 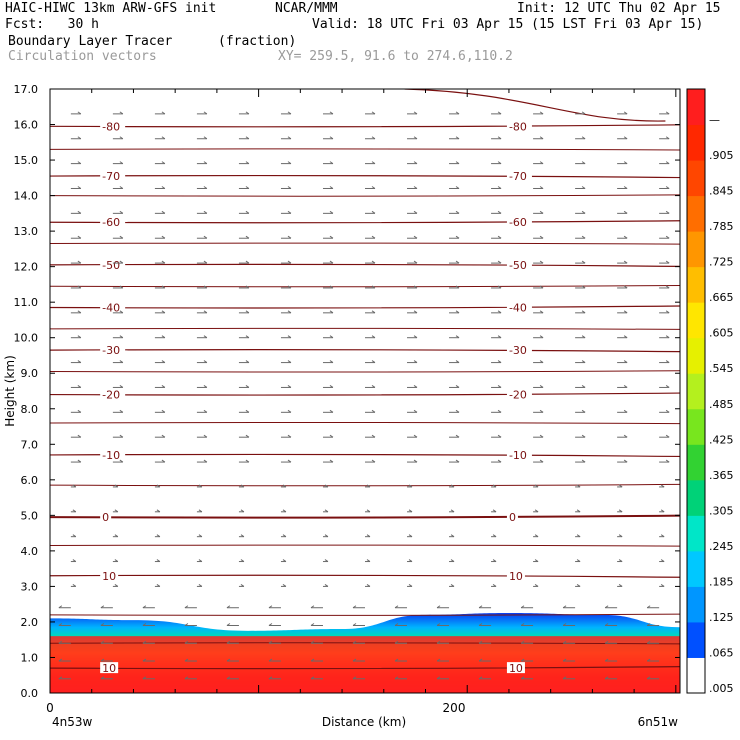 What do you see at coordinates (512, 517) in the screenshot?
I see `contour-label: 0` at bounding box center [512, 517].